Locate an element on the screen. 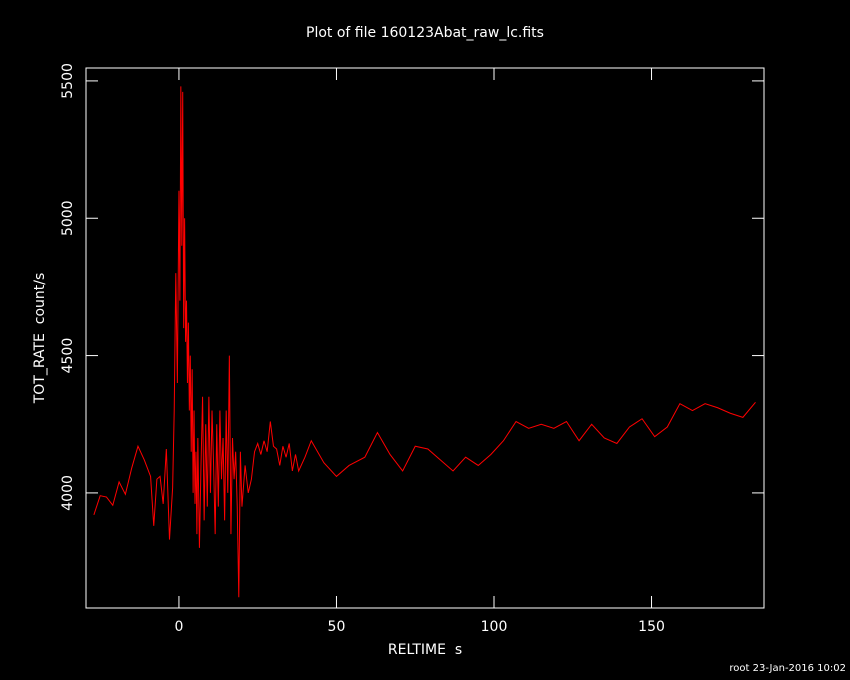 This screenshot has height=680, width=850. y-axis-label: TOT_RATE count/s is located at coordinates (40, 339).